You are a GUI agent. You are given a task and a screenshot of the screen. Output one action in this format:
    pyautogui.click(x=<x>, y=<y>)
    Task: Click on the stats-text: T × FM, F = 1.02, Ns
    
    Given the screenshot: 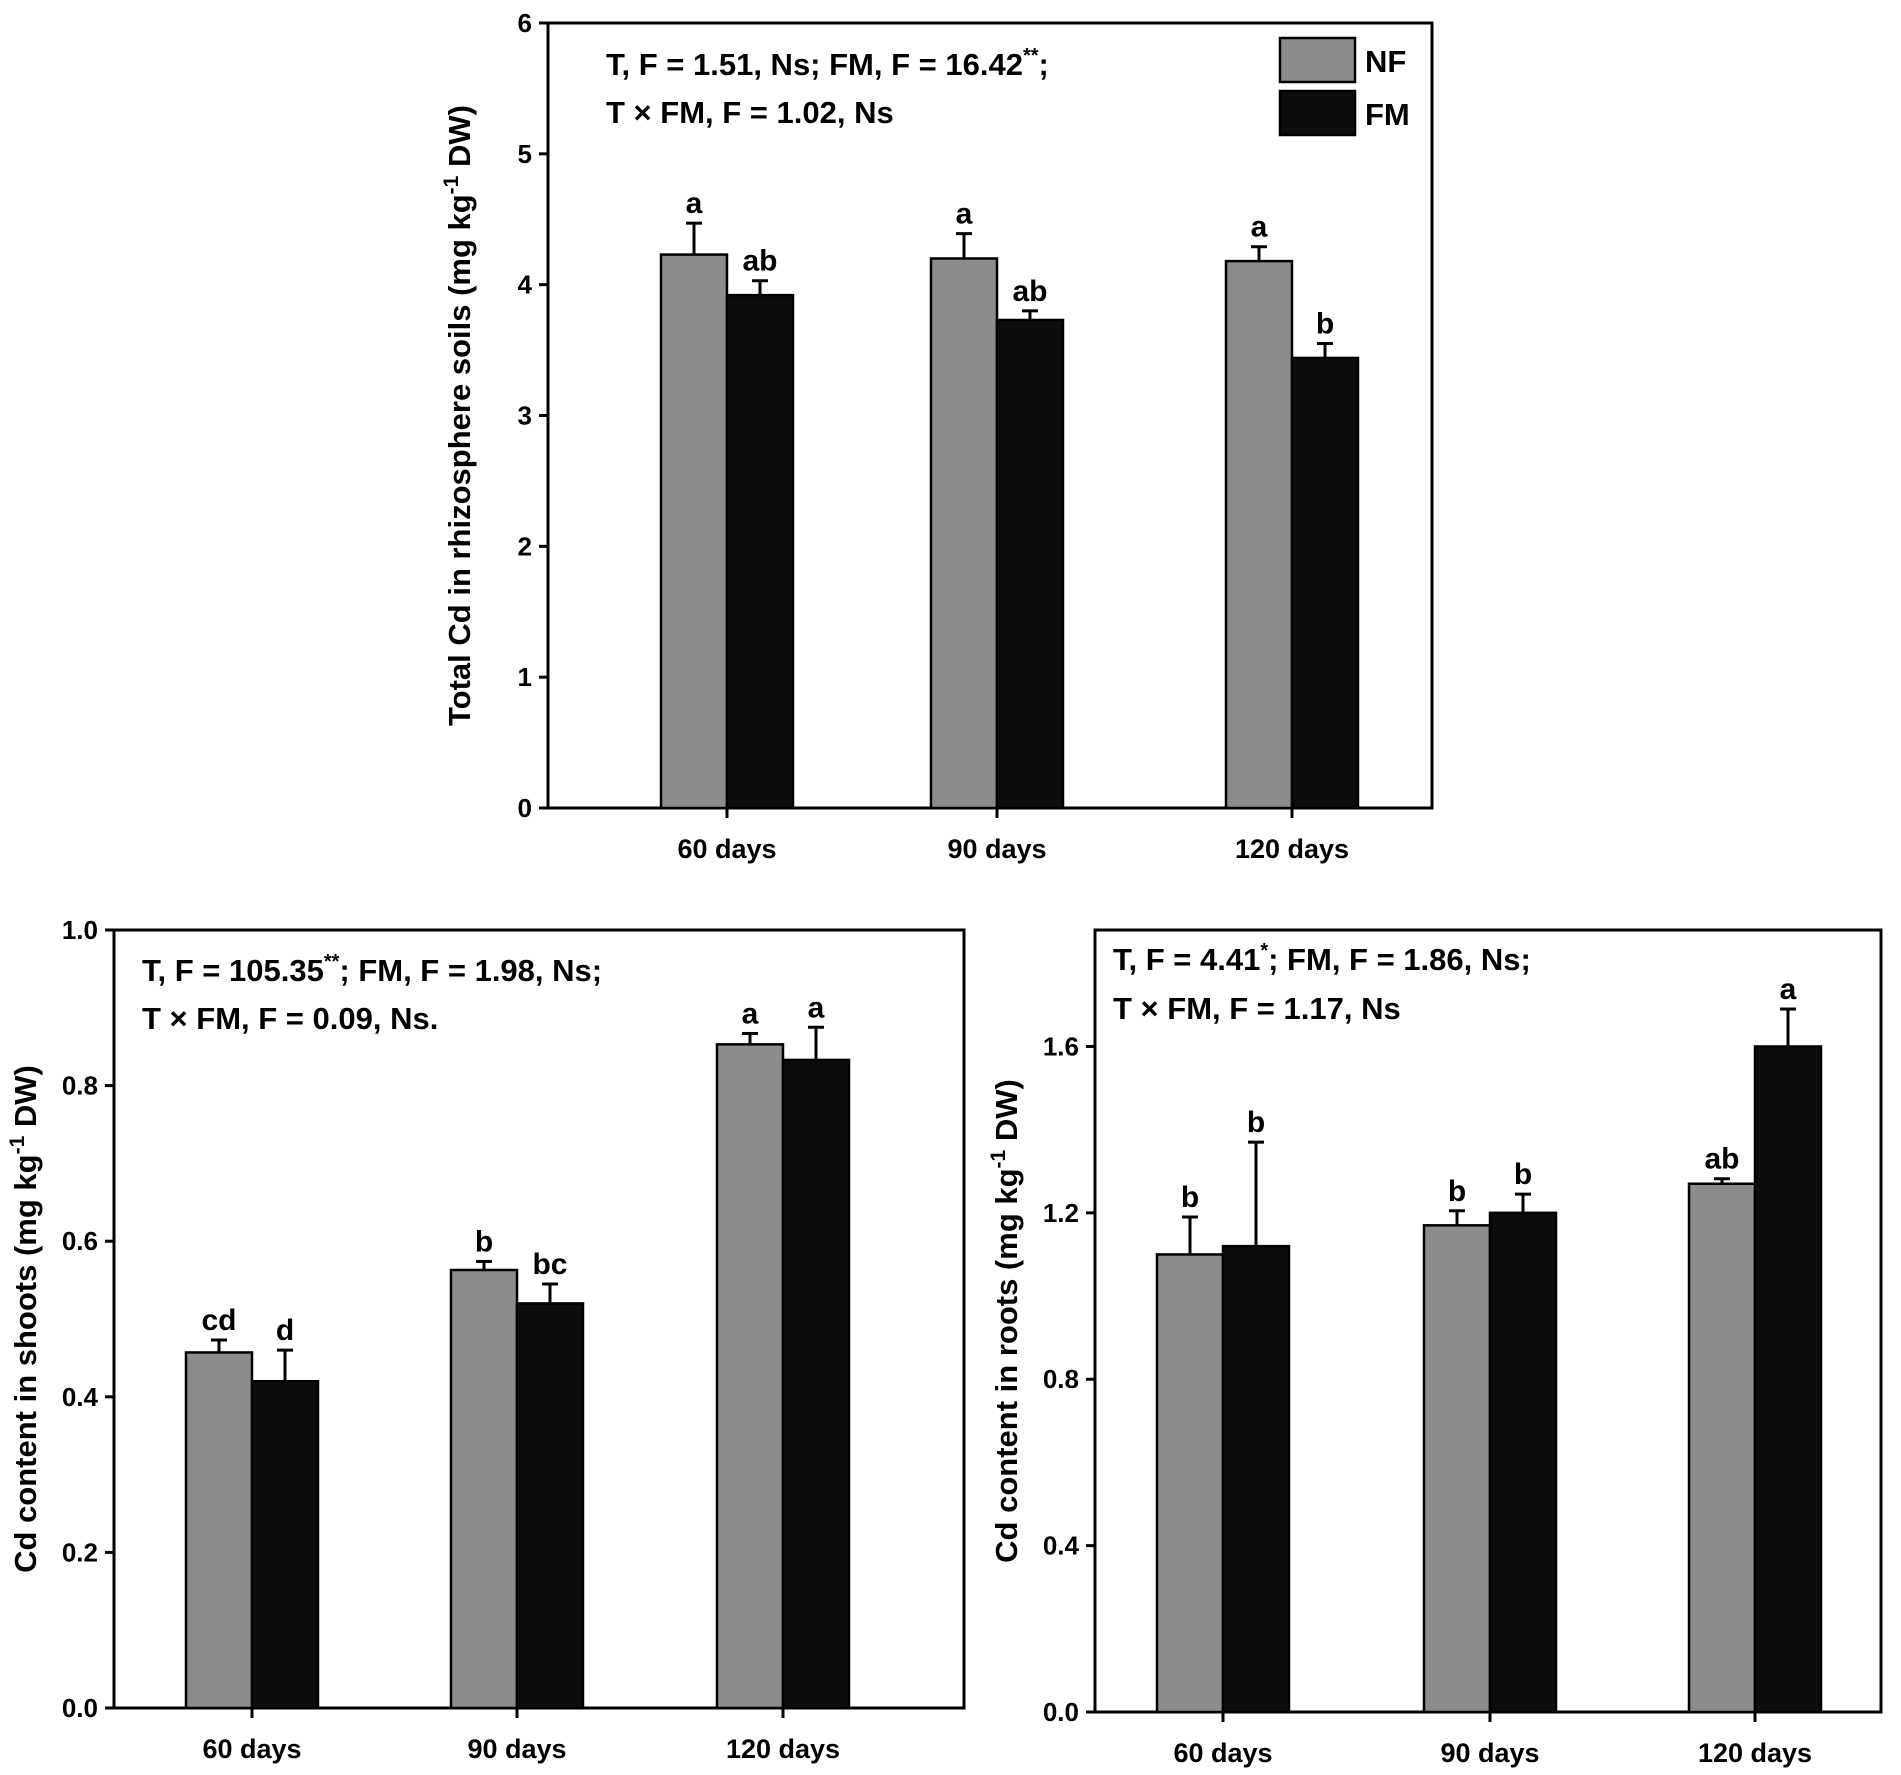 What is the action you would take?
    pyautogui.click(x=750, y=112)
    